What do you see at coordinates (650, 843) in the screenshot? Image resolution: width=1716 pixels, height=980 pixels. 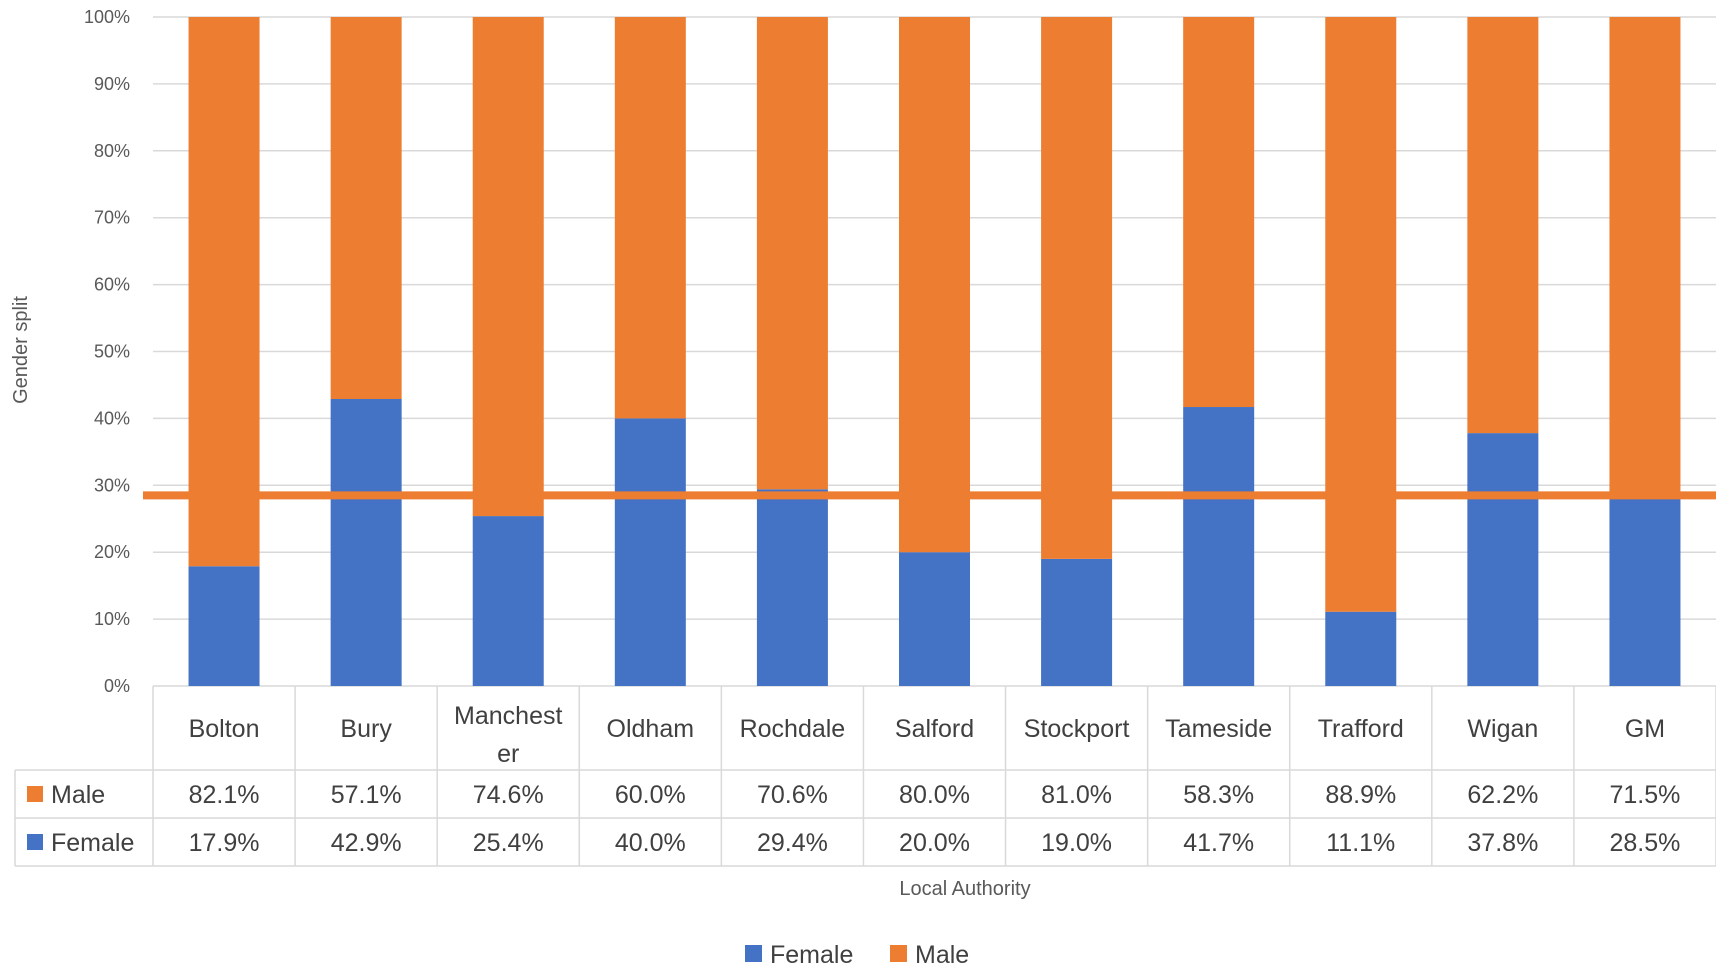 I see `data-label: 40.0%` at bounding box center [650, 843].